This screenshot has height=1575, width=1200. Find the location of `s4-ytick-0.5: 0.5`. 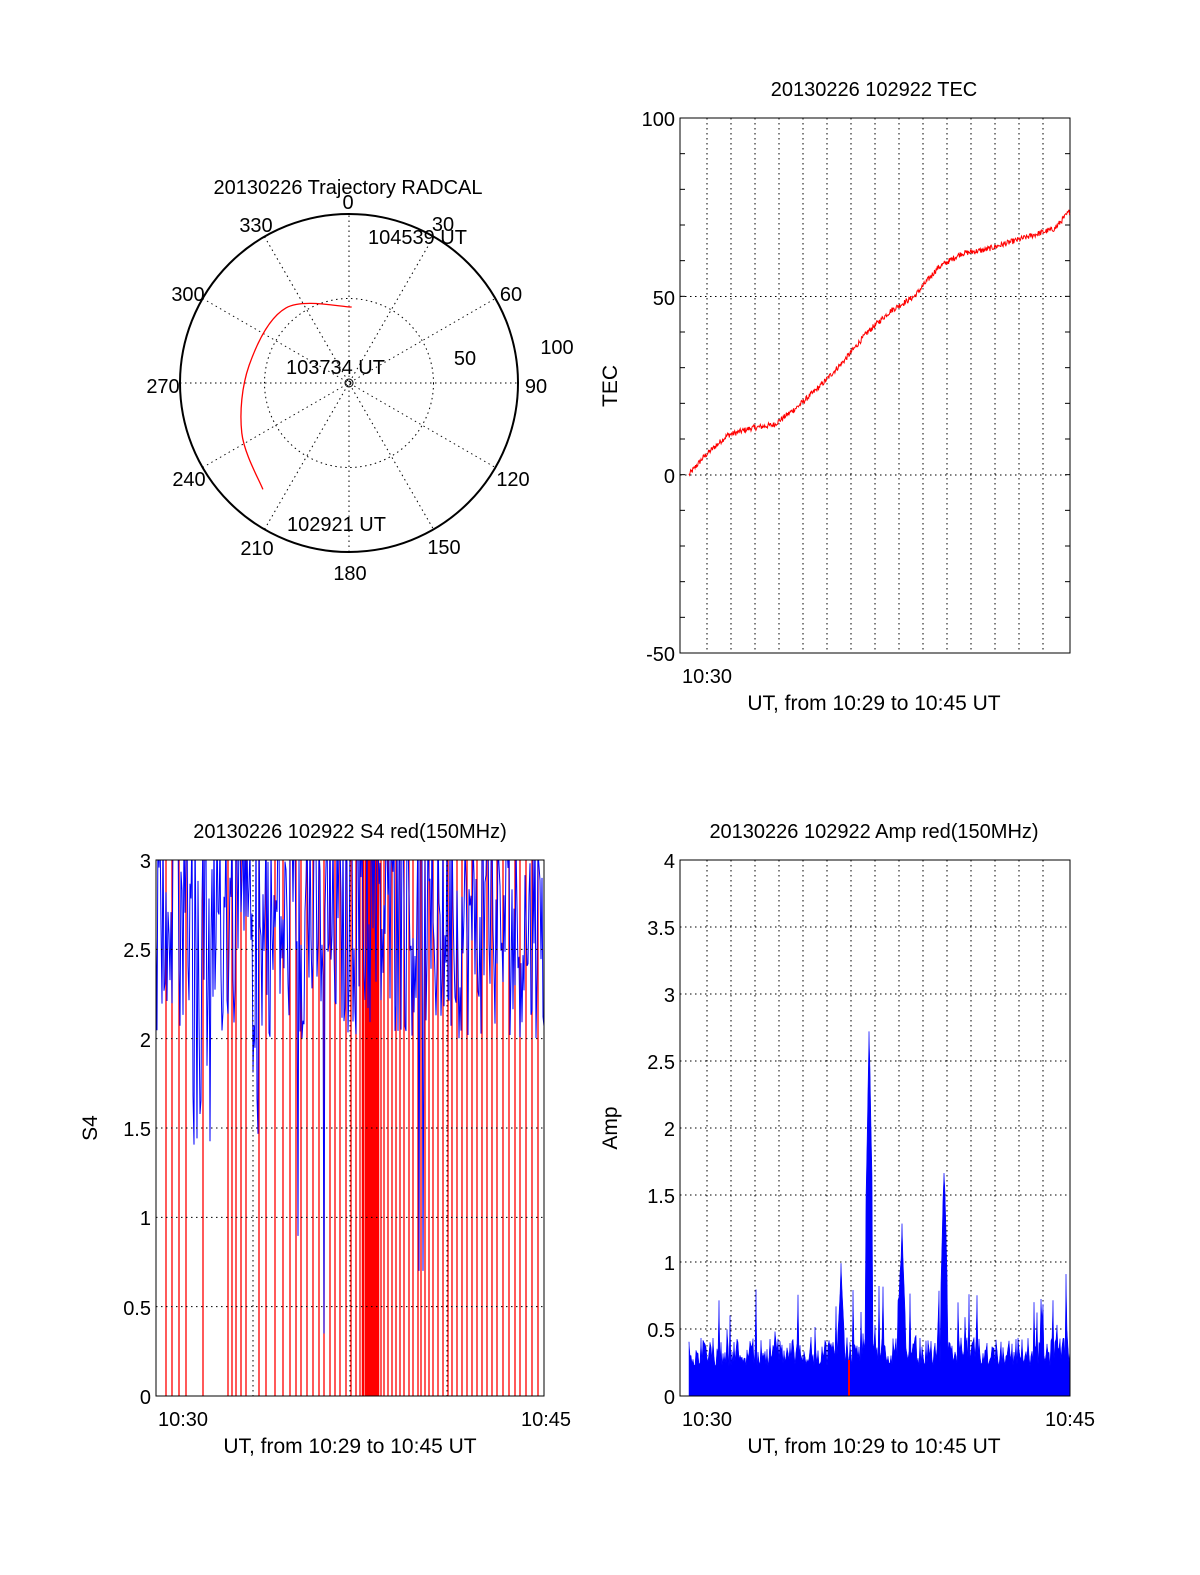

s4-ytick-0.5: 0.5 is located at coordinates (137, 1309).